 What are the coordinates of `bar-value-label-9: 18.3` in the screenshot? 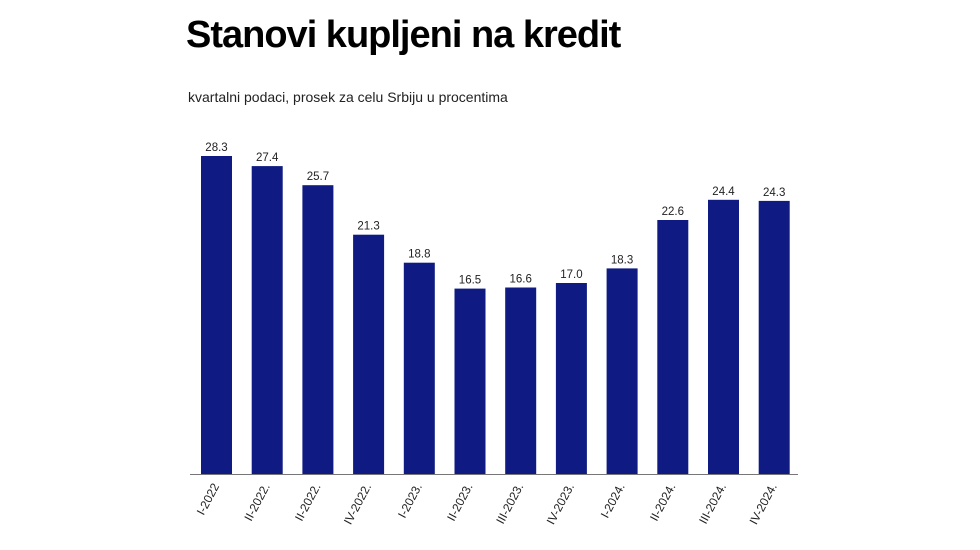 It's located at (622, 260).